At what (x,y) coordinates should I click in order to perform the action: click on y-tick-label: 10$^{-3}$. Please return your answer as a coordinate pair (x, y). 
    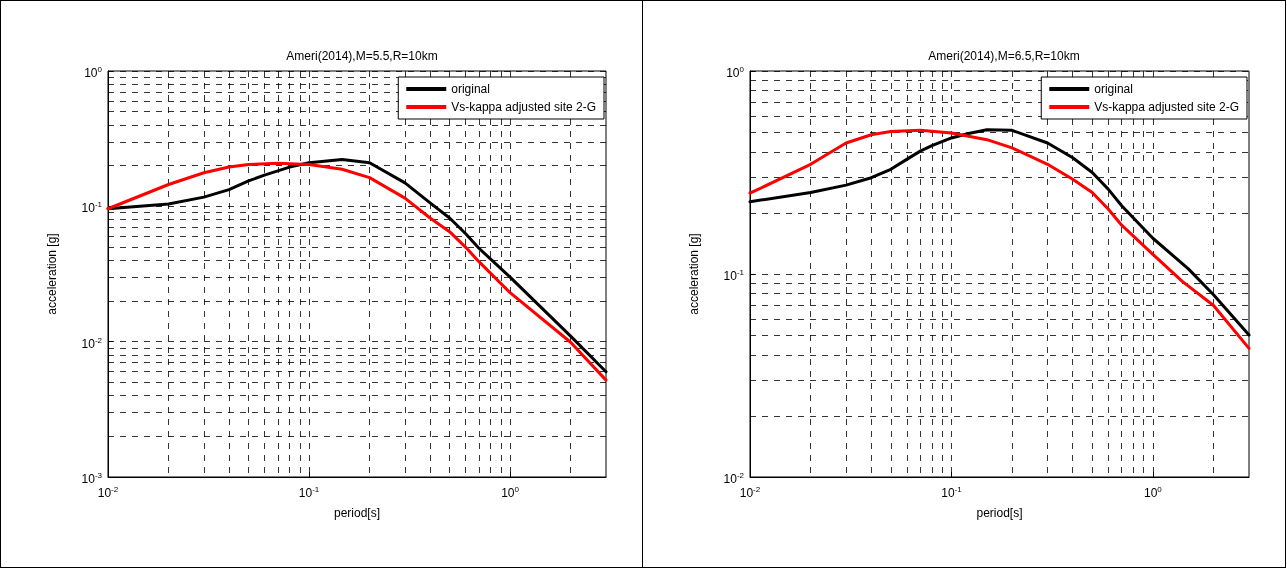
    Looking at the image, I should click on (91, 477).